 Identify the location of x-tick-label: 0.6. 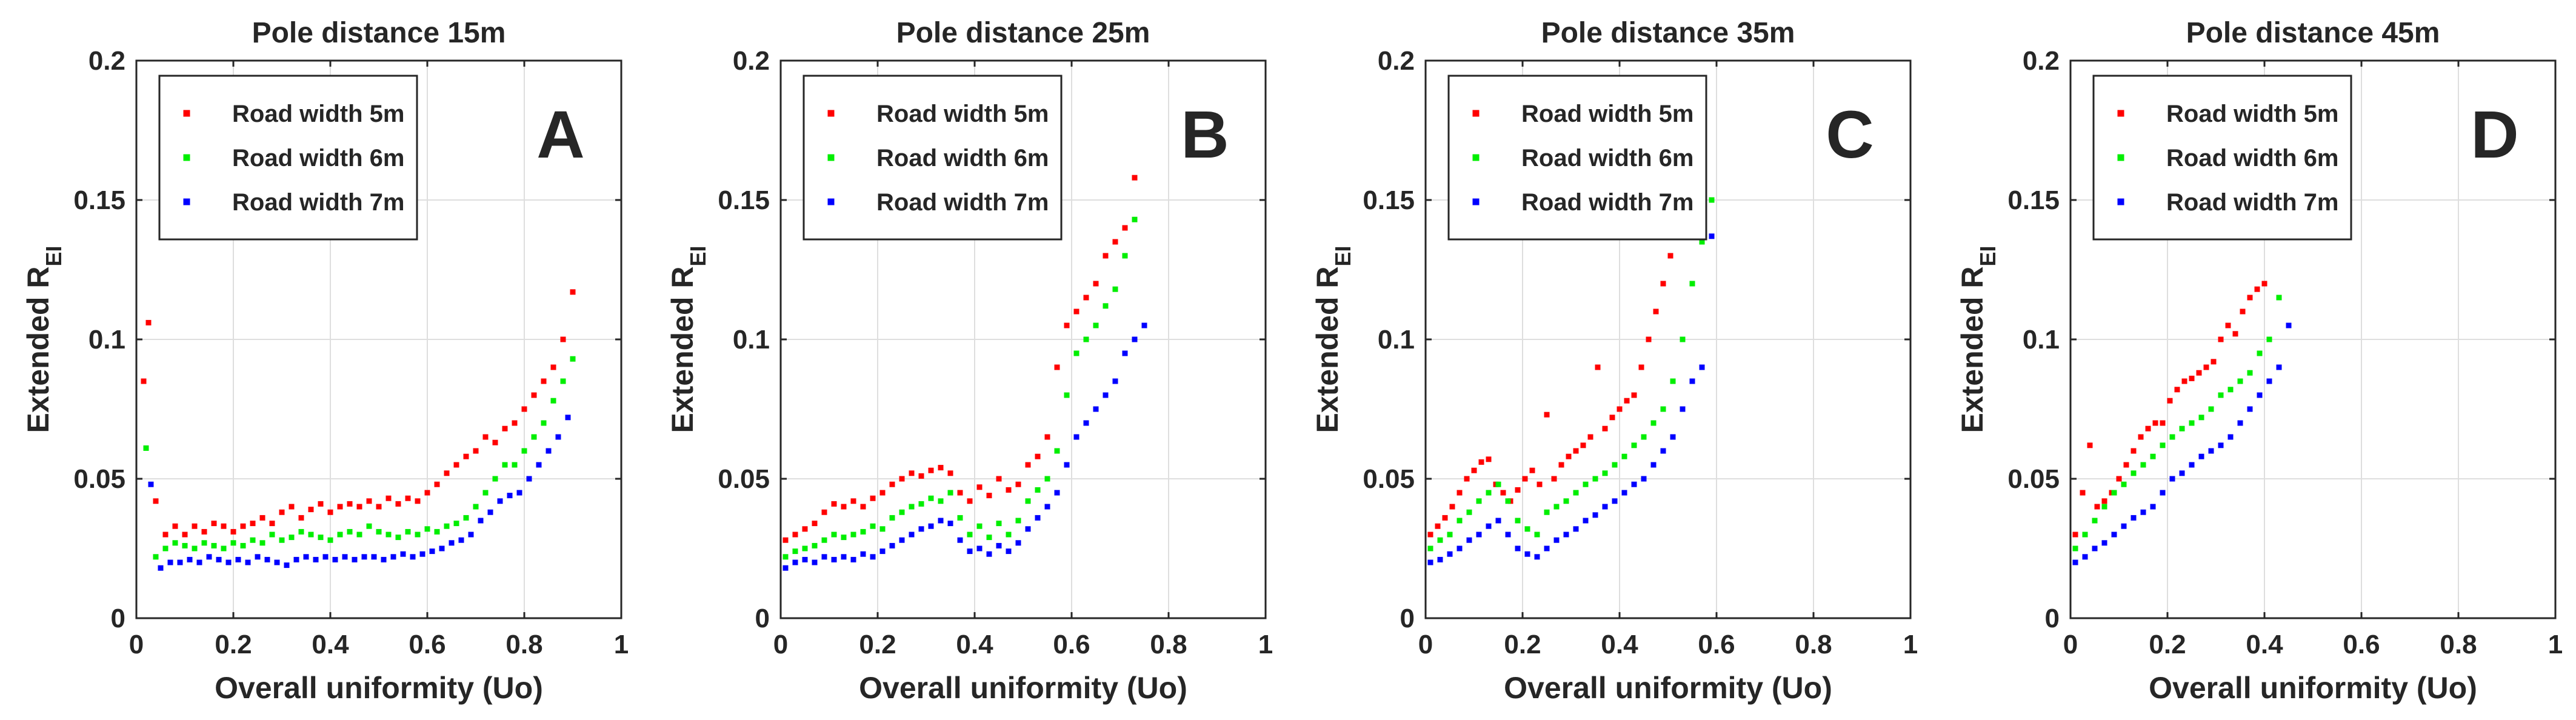
(2361, 644).